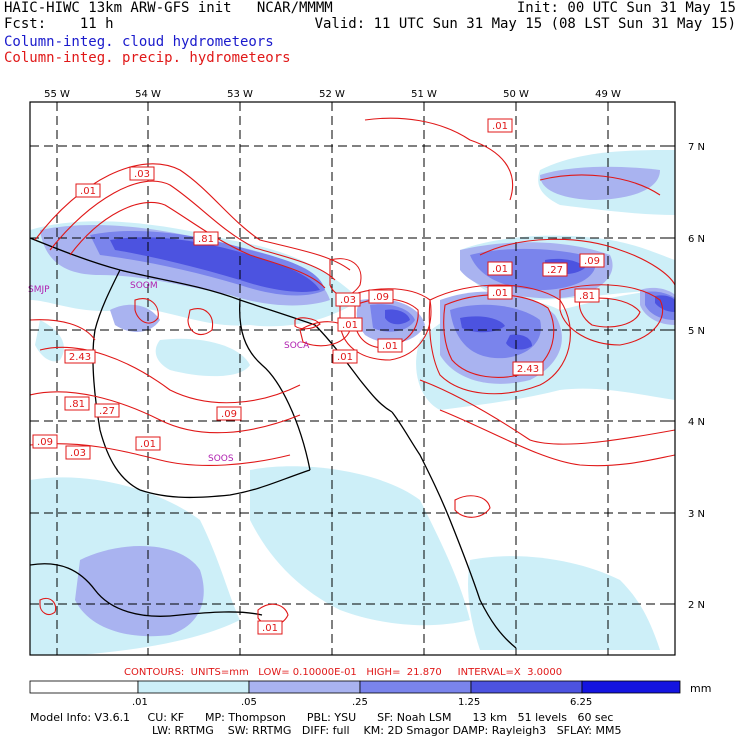 Image resolution: width=740 pixels, height=740 pixels. Describe the element at coordinates (39, 290) in the screenshot. I see `station-label: SMJP` at that location.